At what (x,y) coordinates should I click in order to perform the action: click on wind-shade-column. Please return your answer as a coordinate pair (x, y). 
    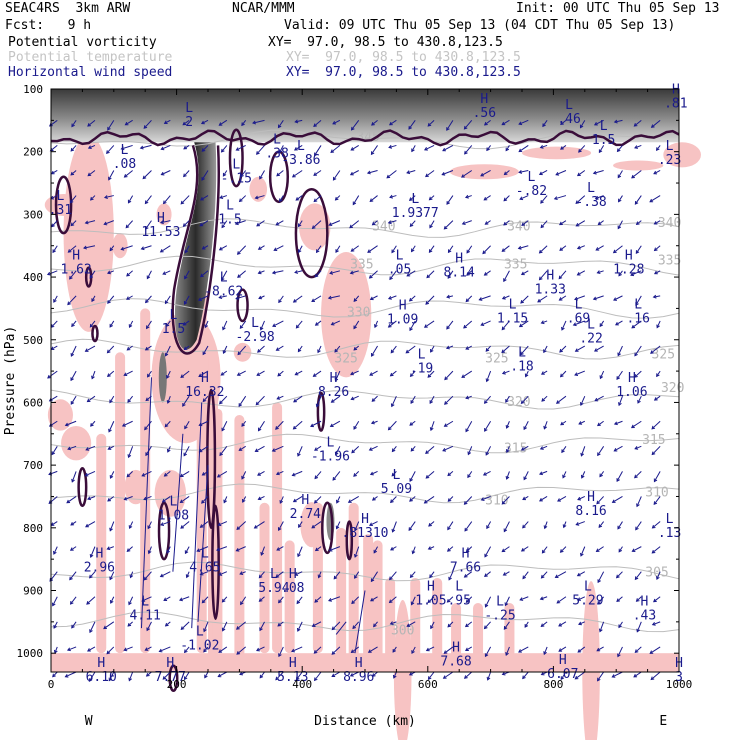
    Looking at the image, I should click on (120, 503).